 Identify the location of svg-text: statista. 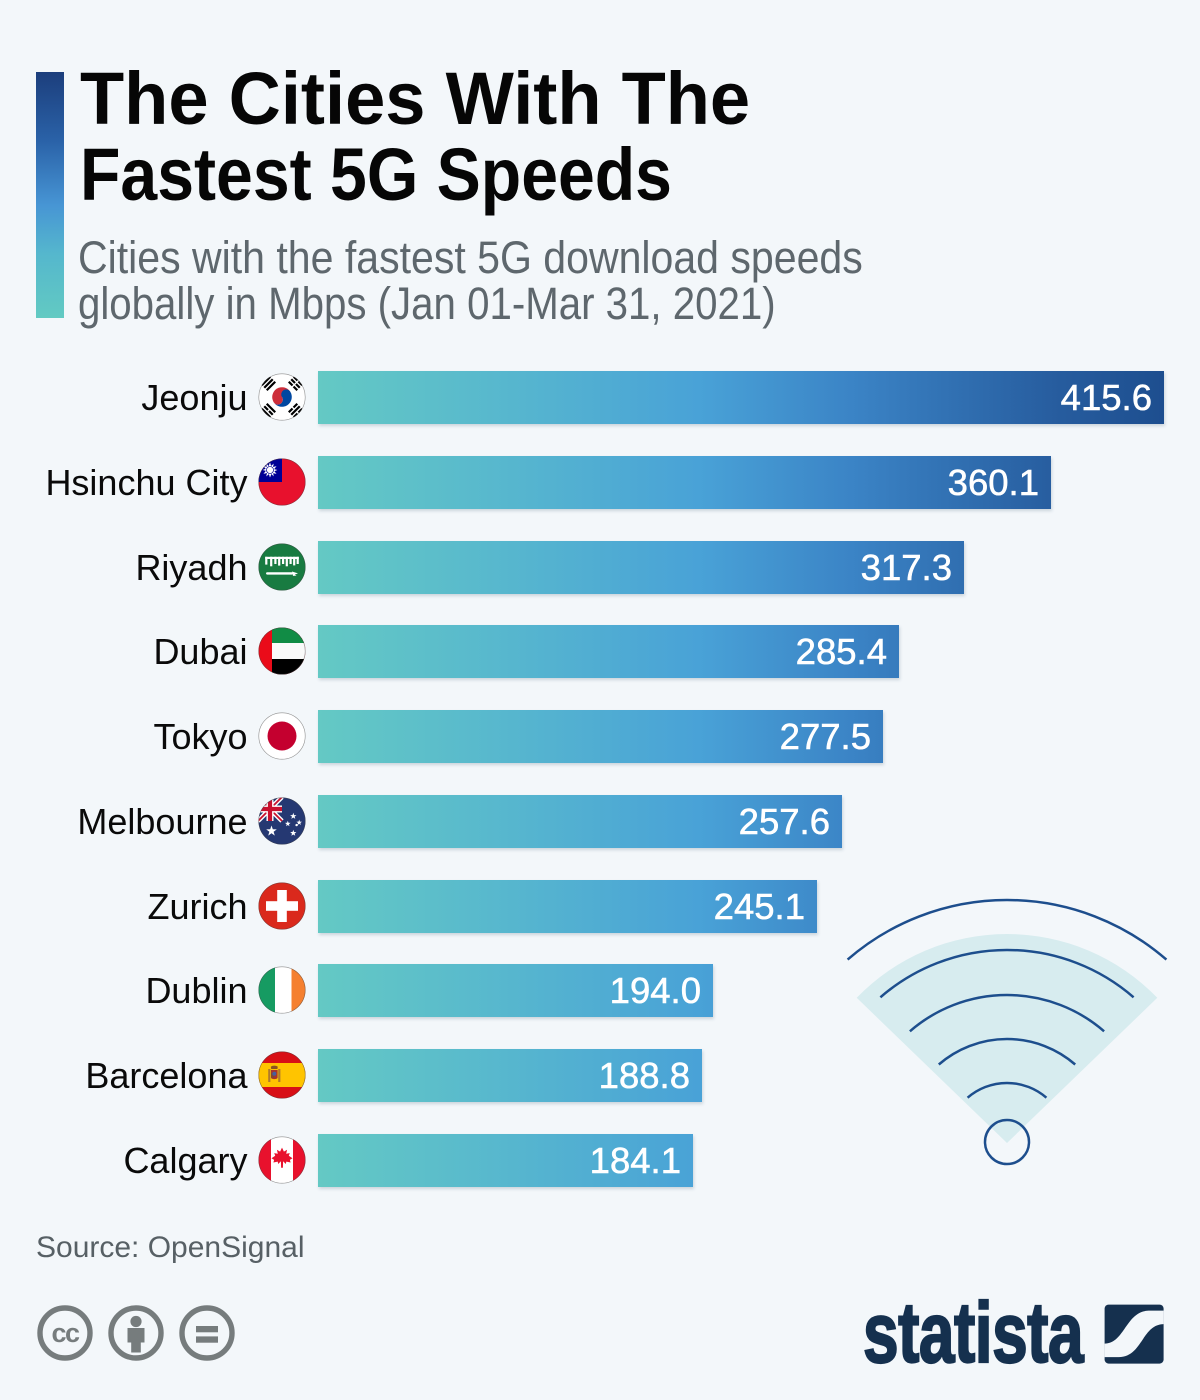
(974, 1330).